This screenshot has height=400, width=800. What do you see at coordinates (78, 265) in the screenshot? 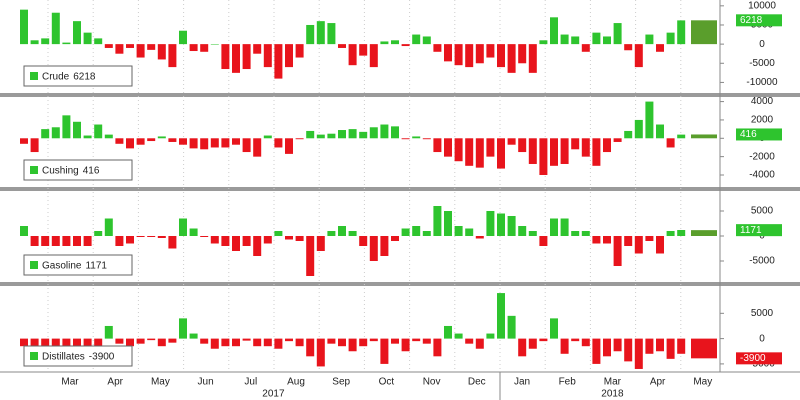
I see `legend: Gasoline 1171` at bounding box center [78, 265].